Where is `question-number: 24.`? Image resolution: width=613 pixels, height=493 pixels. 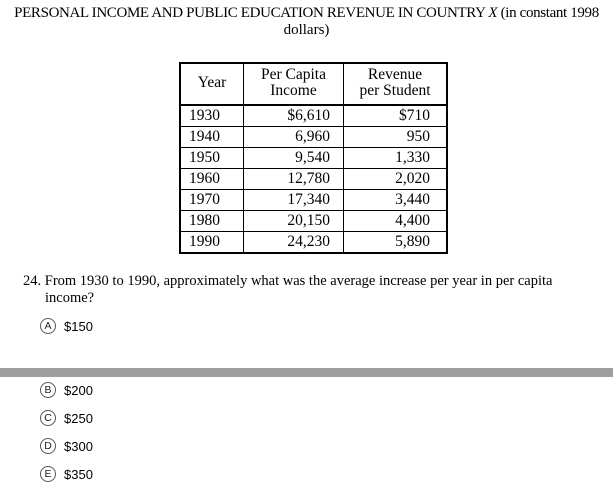 question-number: 24. is located at coordinates (32, 281).